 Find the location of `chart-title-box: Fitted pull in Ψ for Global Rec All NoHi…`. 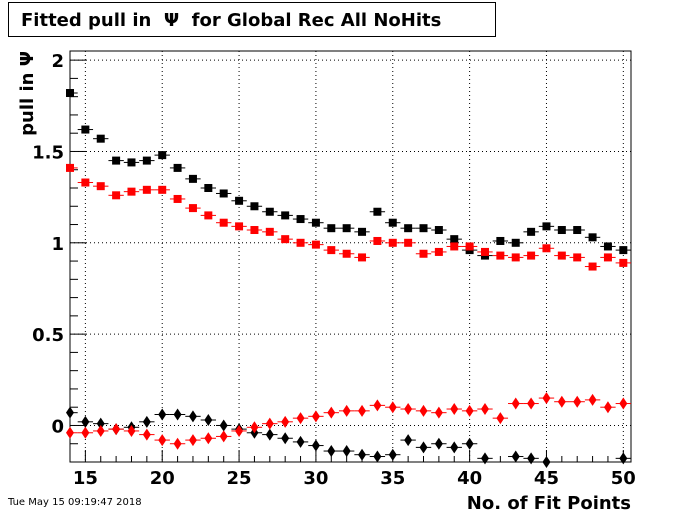

chart-title-box: Fitted pull in Ψ for Global Rec All NoHi… is located at coordinates (252, 19).